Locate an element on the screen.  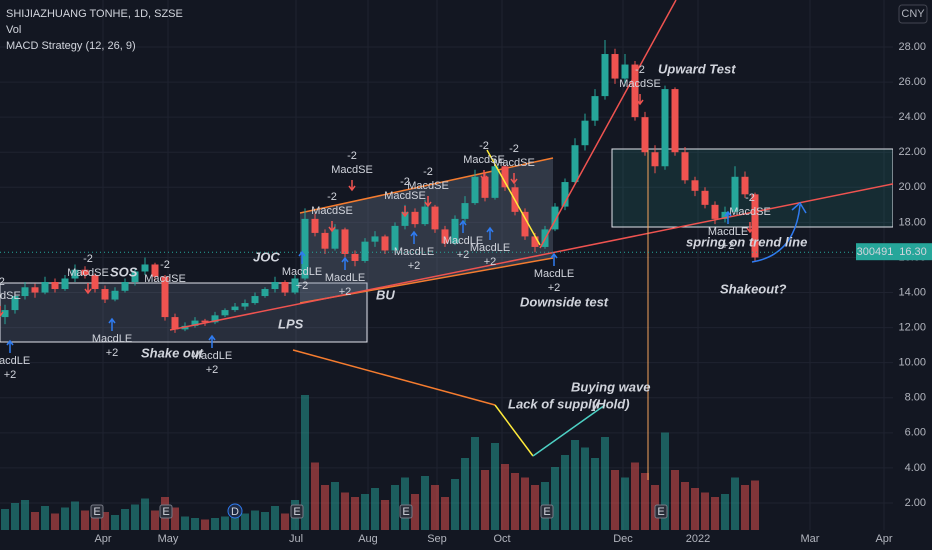
y-tick-label: 4.00 is located at coordinates (915, 468).